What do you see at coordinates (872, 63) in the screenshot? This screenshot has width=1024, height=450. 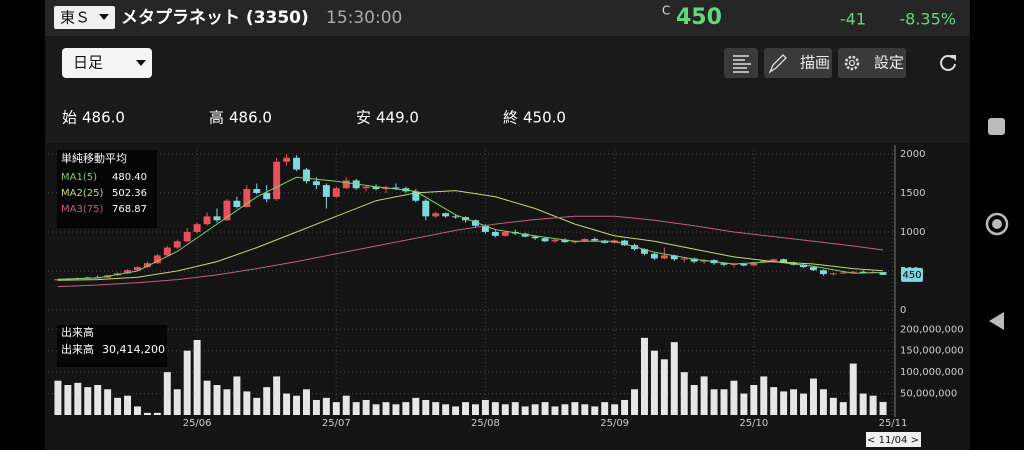 I see `settings-button` at bounding box center [872, 63].